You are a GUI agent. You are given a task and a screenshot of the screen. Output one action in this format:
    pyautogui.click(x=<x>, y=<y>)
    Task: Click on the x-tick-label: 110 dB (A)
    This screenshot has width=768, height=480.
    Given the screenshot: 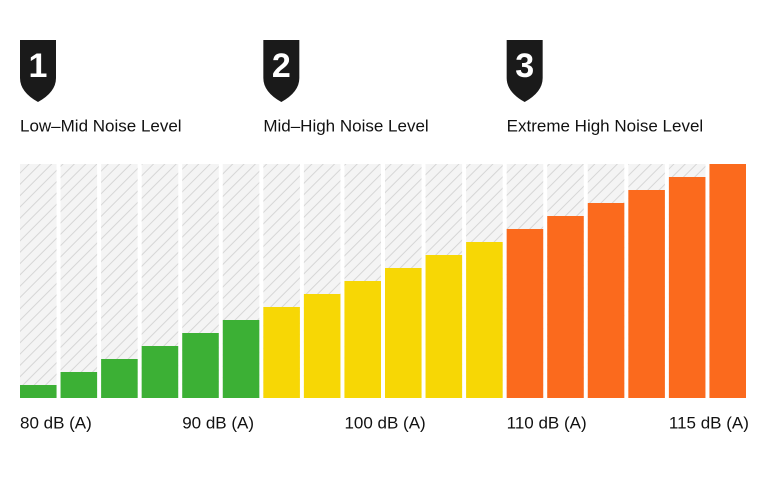 What is the action you would take?
    pyautogui.click(x=547, y=422)
    